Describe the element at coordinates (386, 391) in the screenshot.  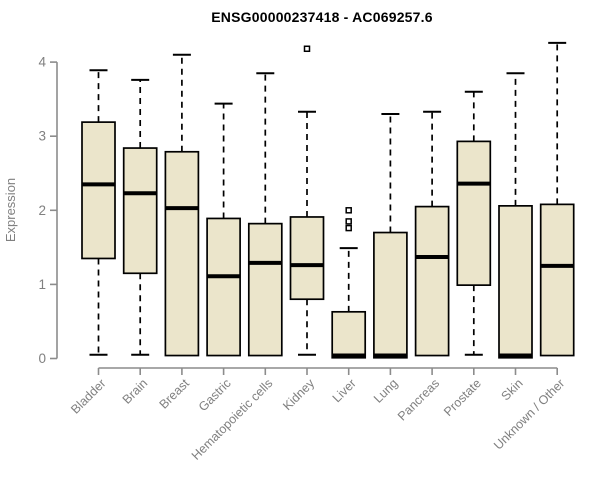
I see `x-tick-label: Lung` at that location.